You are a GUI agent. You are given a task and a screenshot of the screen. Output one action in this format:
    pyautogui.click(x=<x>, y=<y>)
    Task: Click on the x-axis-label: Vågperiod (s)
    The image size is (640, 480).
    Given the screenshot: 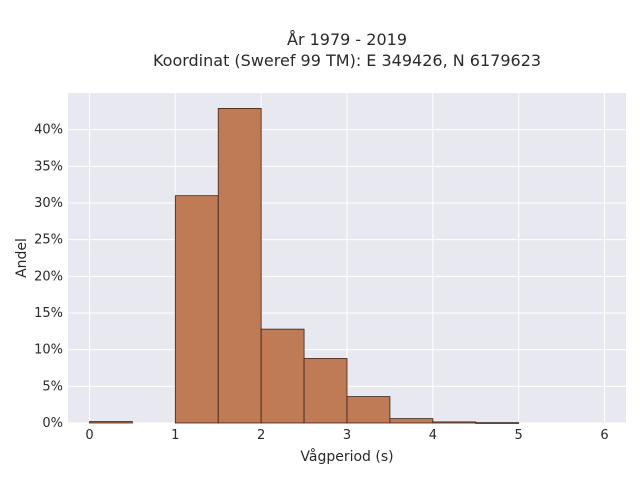 What is the action you would take?
    pyautogui.click(x=346, y=456)
    